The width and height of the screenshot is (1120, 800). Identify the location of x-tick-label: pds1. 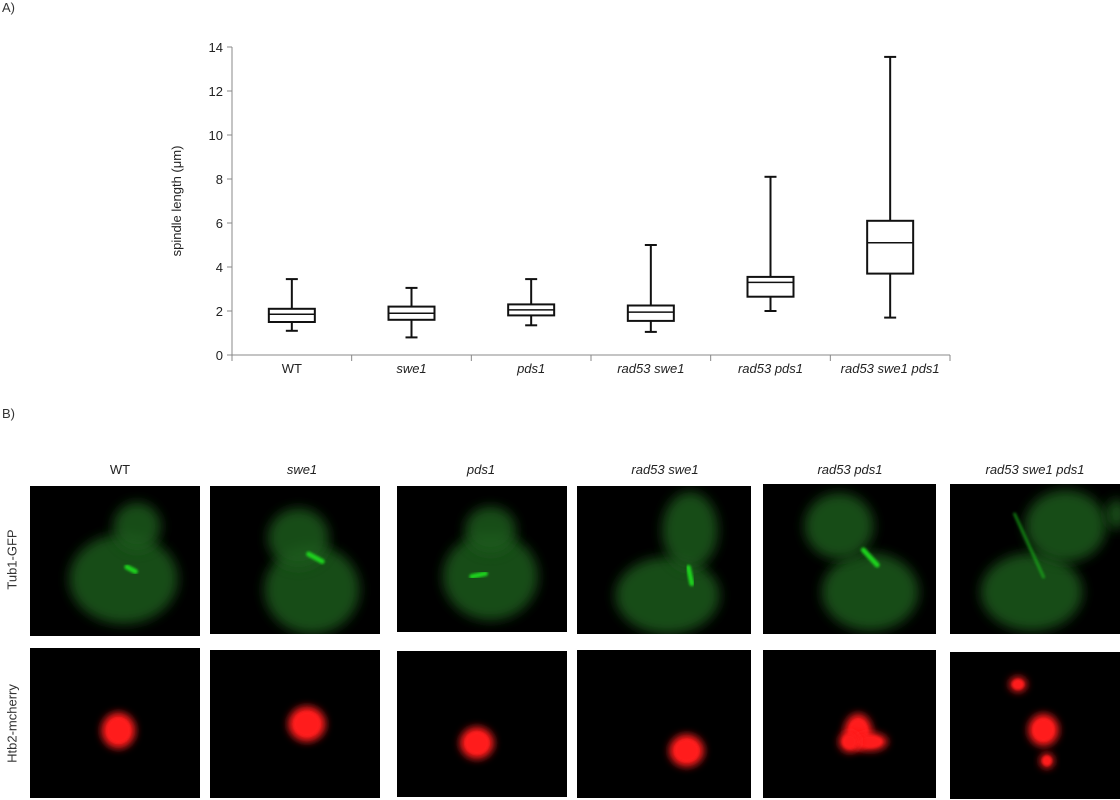
(530, 368).